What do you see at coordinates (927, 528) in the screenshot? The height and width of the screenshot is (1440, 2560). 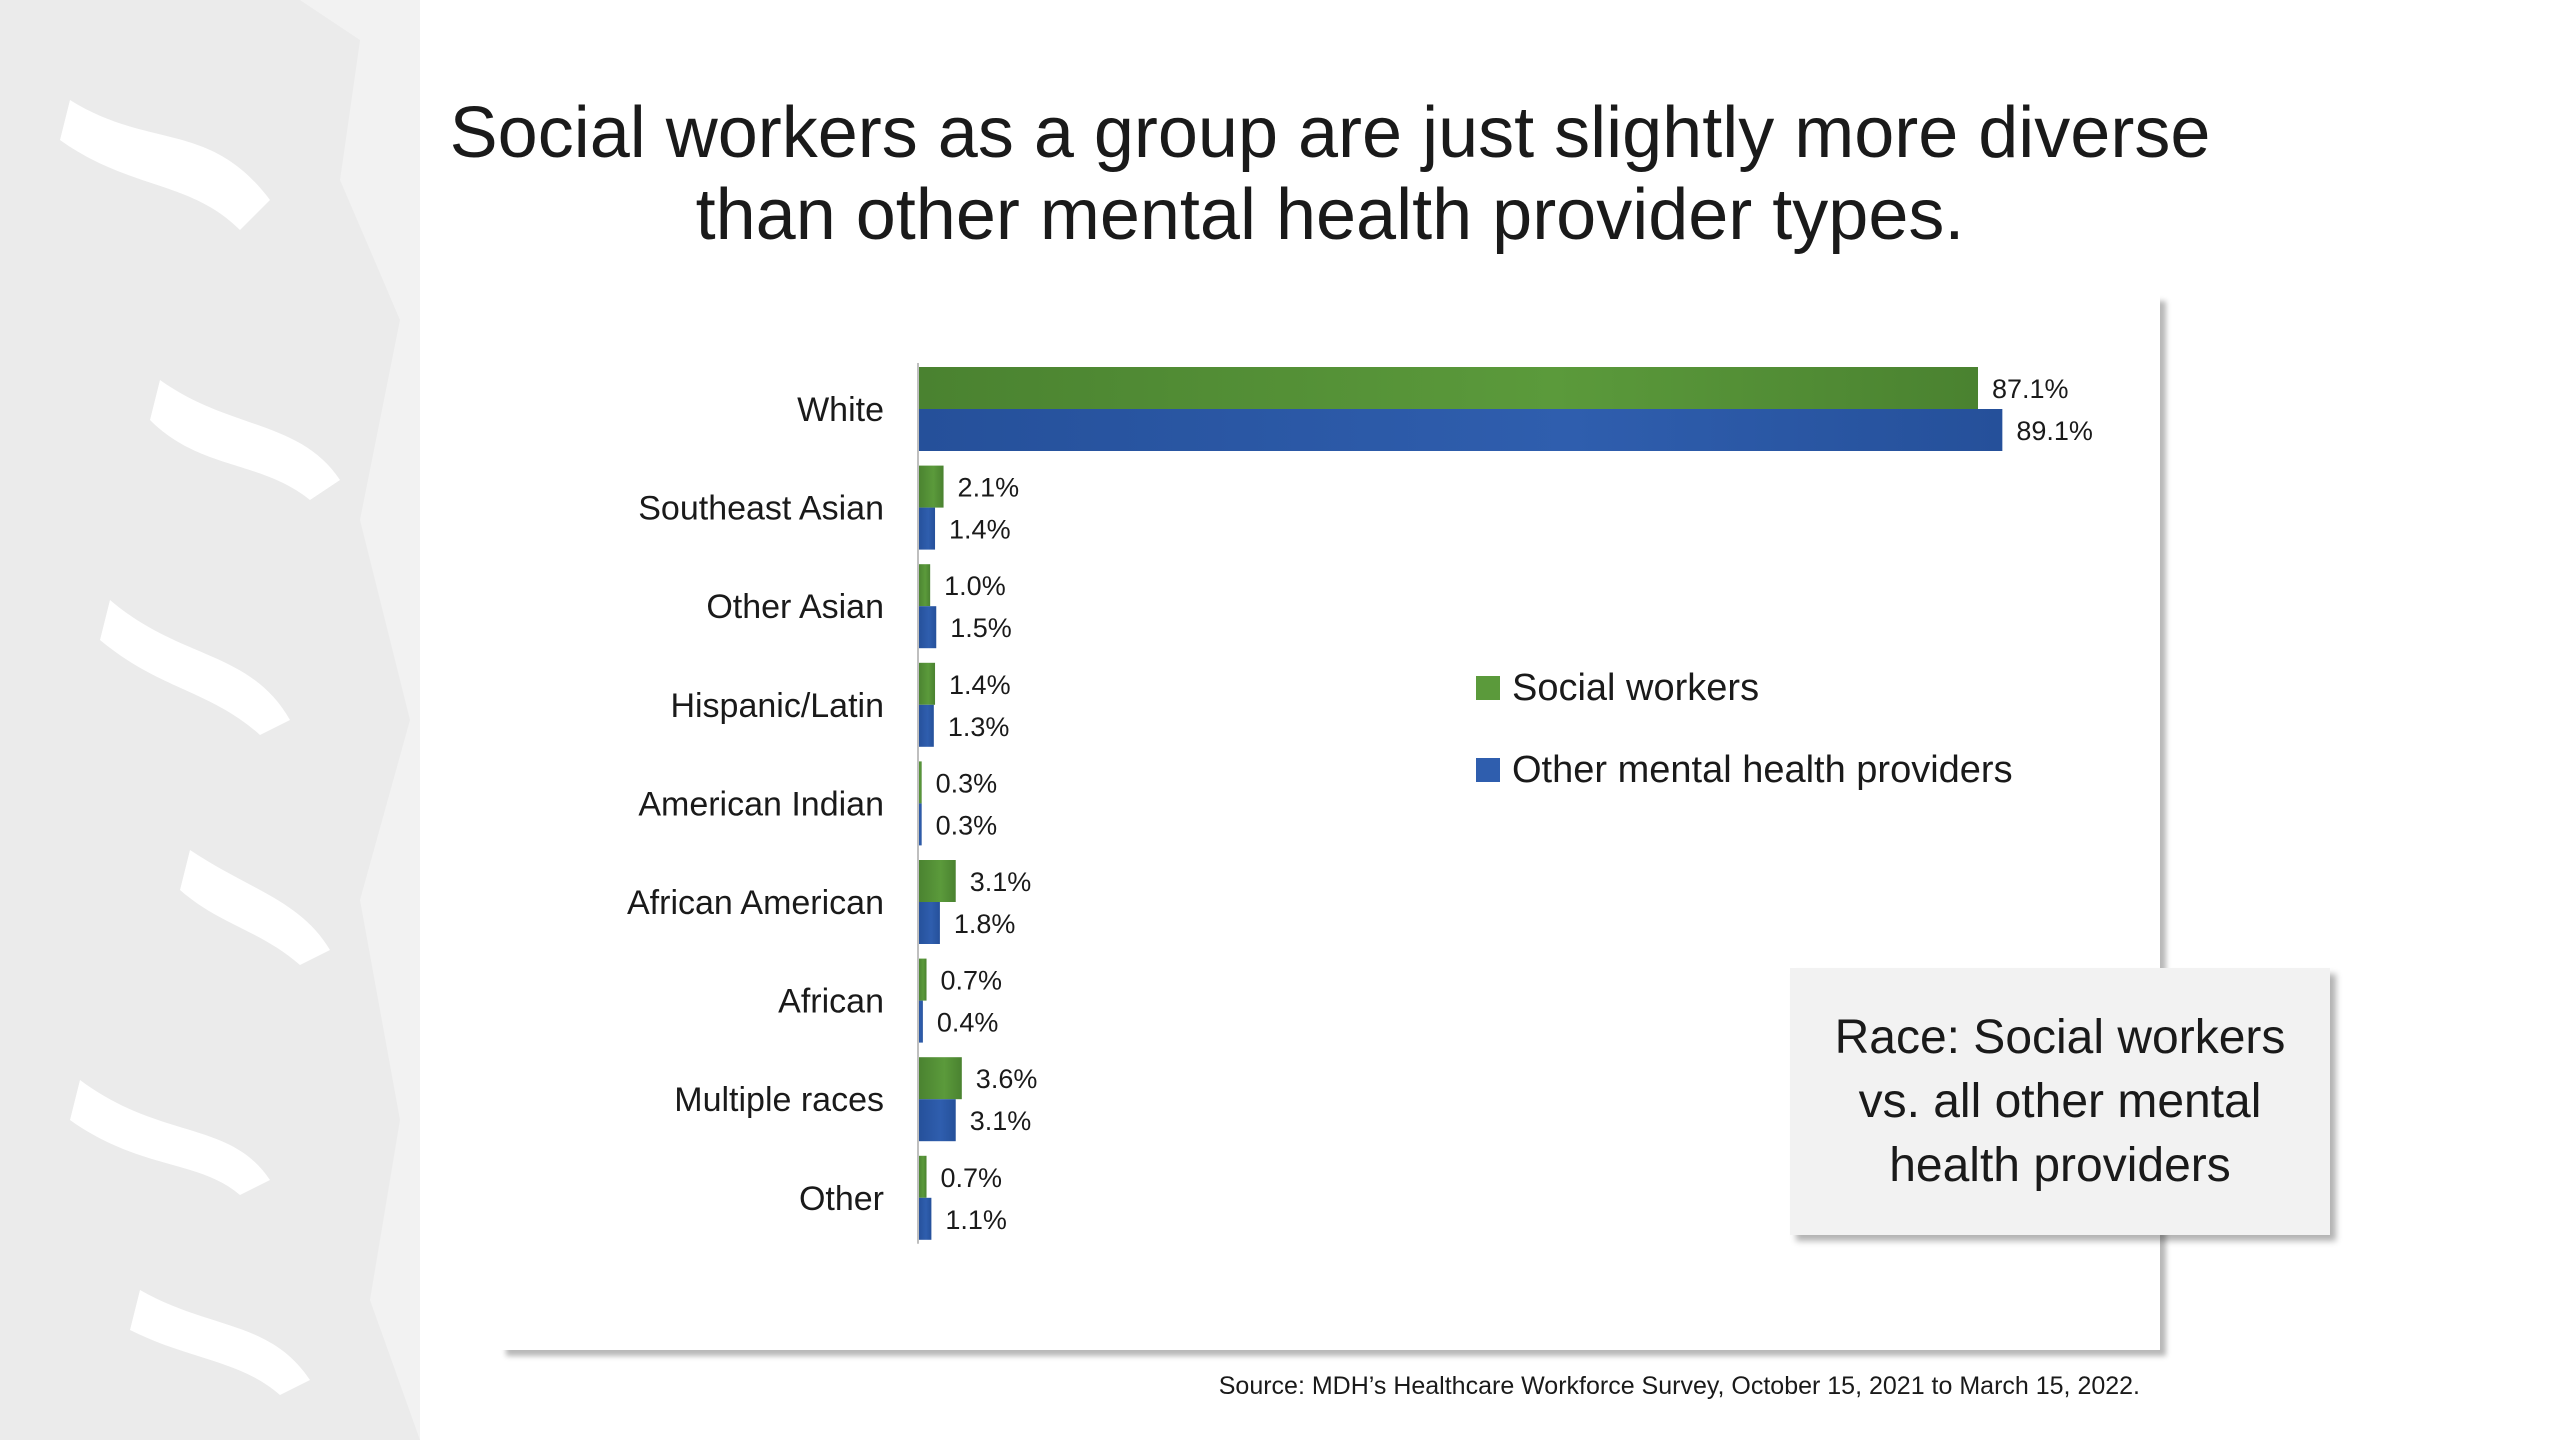 I see `bar-other-mental-health-providers-southeast-asian` at bounding box center [927, 528].